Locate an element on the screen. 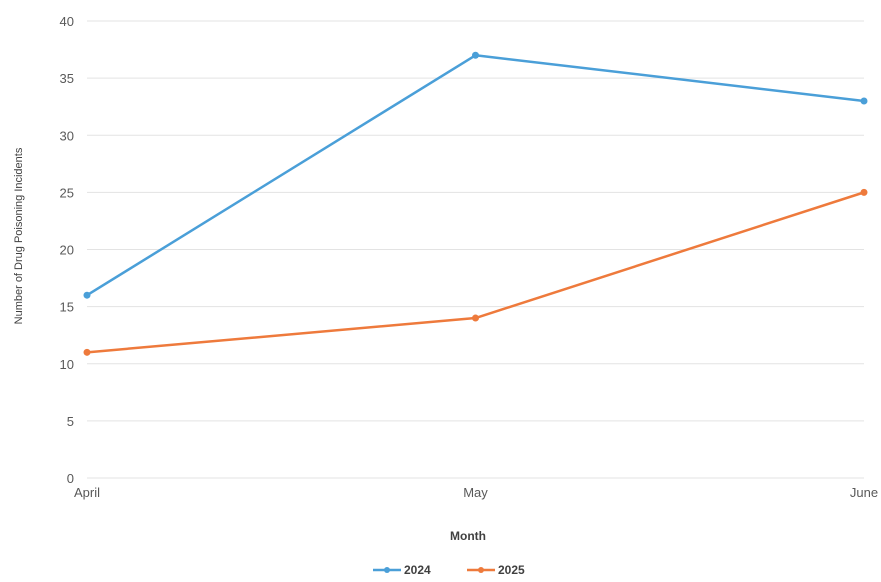 Image resolution: width=881 pixels, height=582 pixels. point-2024-june is located at coordinates (864, 101).